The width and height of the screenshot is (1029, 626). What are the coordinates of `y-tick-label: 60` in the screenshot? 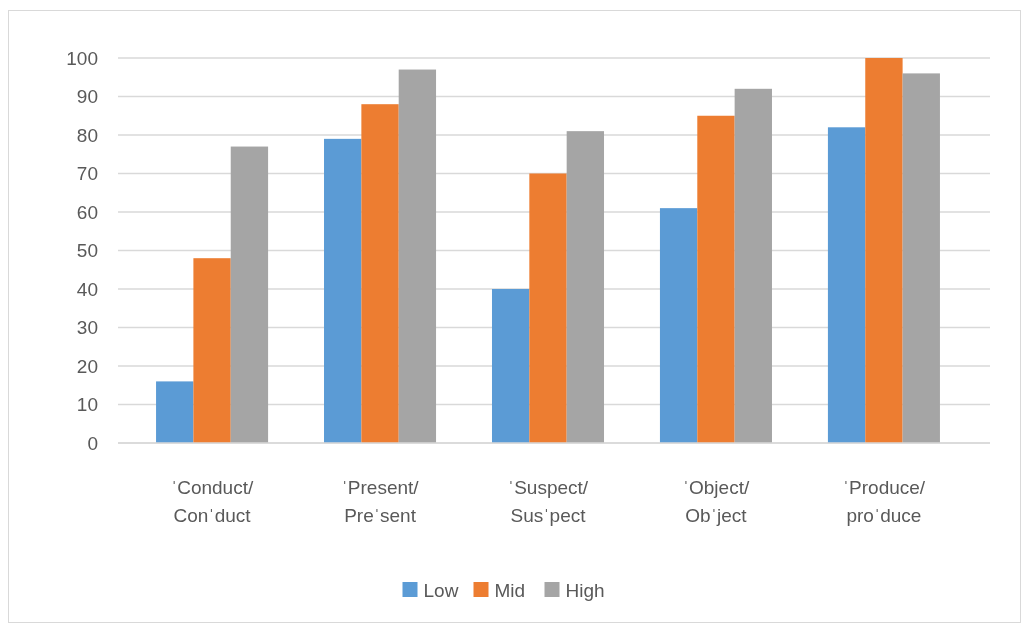 It's located at (87, 212).